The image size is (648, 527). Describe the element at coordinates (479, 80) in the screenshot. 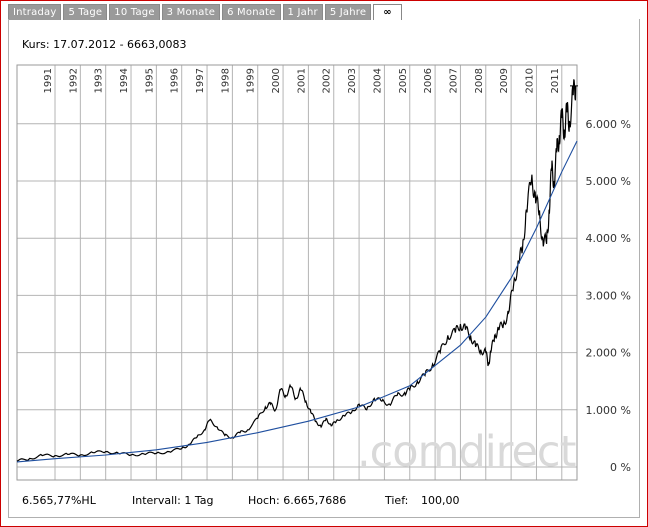

I see `x-tick-label: 2008` at that location.